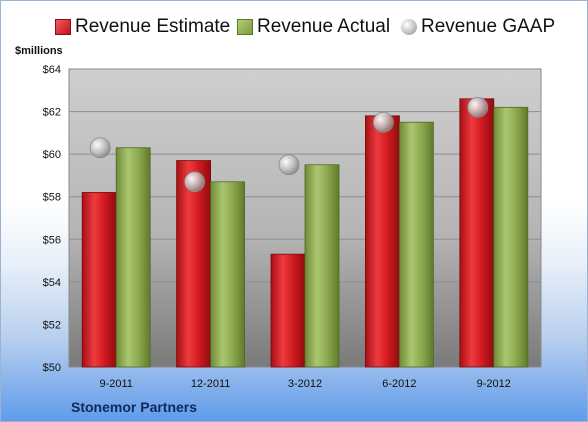  Describe the element at coordinates (409, 27) in the screenshot. I see `legend-marker-gaap` at that location.